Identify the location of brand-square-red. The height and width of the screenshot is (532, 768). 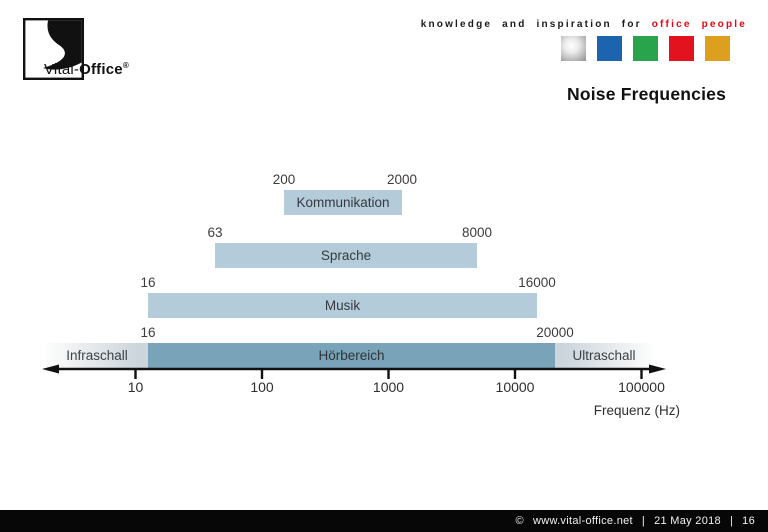
(681, 48).